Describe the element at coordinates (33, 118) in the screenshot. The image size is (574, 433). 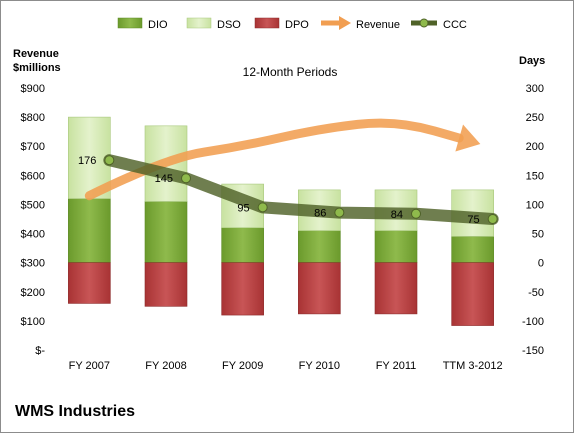
I see `left-tick-label: $800` at that location.